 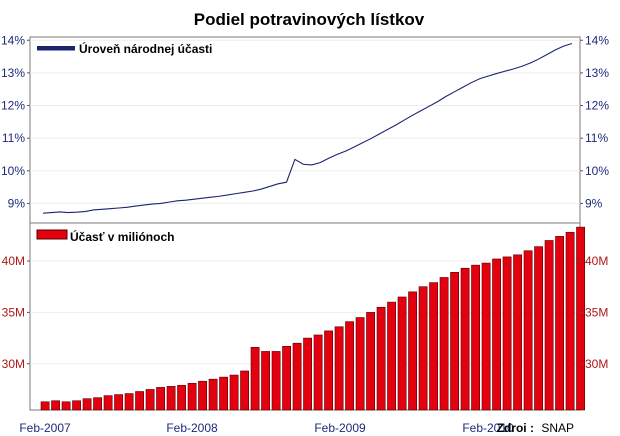 What do you see at coordinates (13, 138) in the screenshot?
I see `line-y-tick-left: 11%` at bounding box center [13, 138].